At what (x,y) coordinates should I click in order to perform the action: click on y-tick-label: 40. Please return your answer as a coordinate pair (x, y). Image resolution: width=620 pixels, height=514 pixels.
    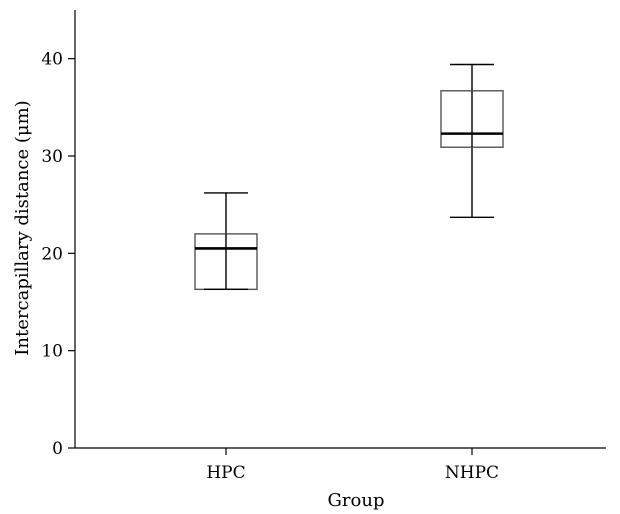
    Looking at the image, I should click on (52, 60).